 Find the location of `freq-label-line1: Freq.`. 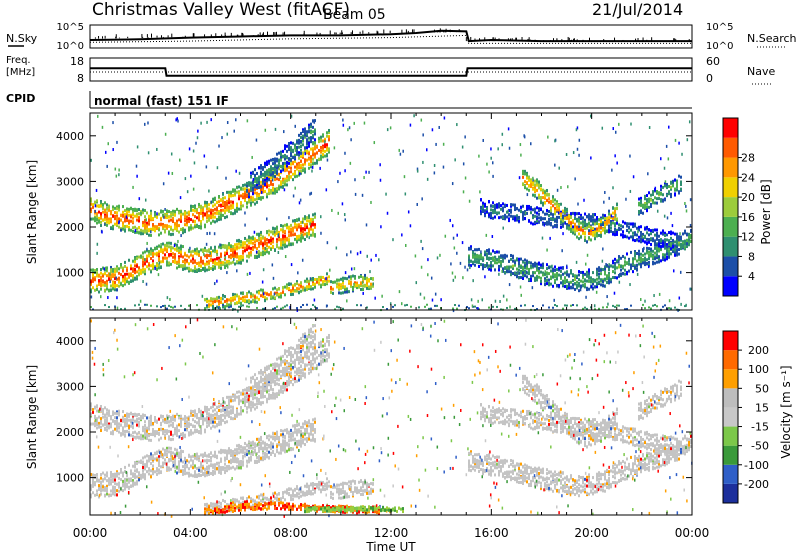

freq-label-line1: Freq. is located at coordinates (18, 60).